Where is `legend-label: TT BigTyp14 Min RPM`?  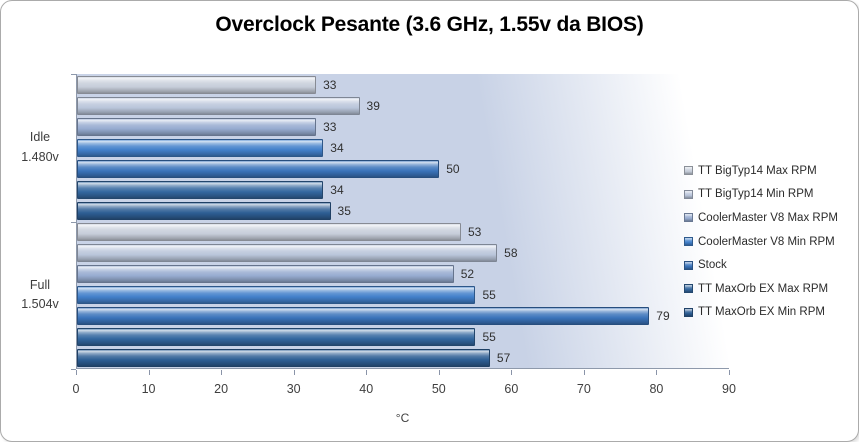
legend-label: TT BigTyp14 Min RPM is located at coordinates (756, 194).